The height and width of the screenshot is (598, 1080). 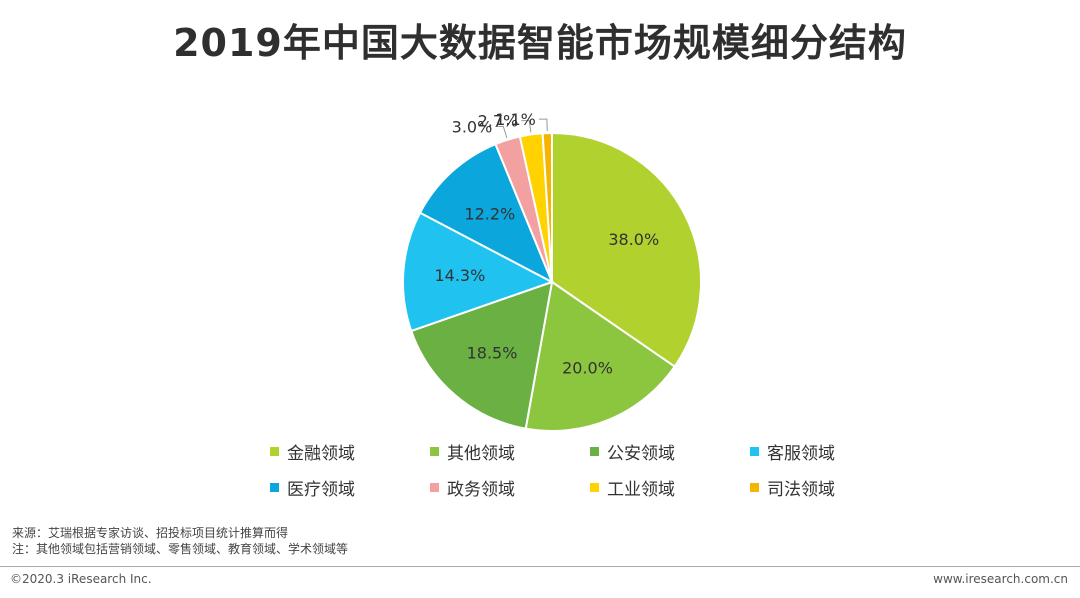 I want to click on legend-label: 工业领域, so click(x=641, y=489).